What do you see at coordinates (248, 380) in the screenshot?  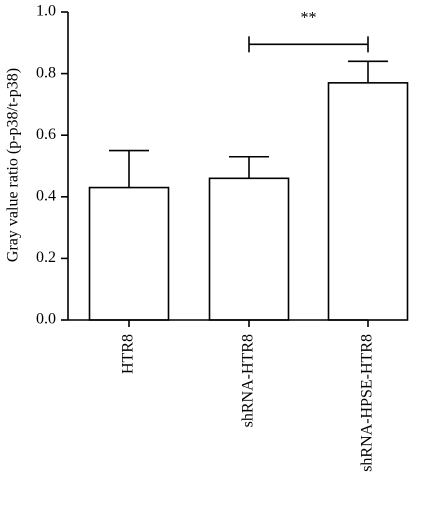 I see `x-tick-label: shRNA-HTR8` at bounding box center [248, 380].